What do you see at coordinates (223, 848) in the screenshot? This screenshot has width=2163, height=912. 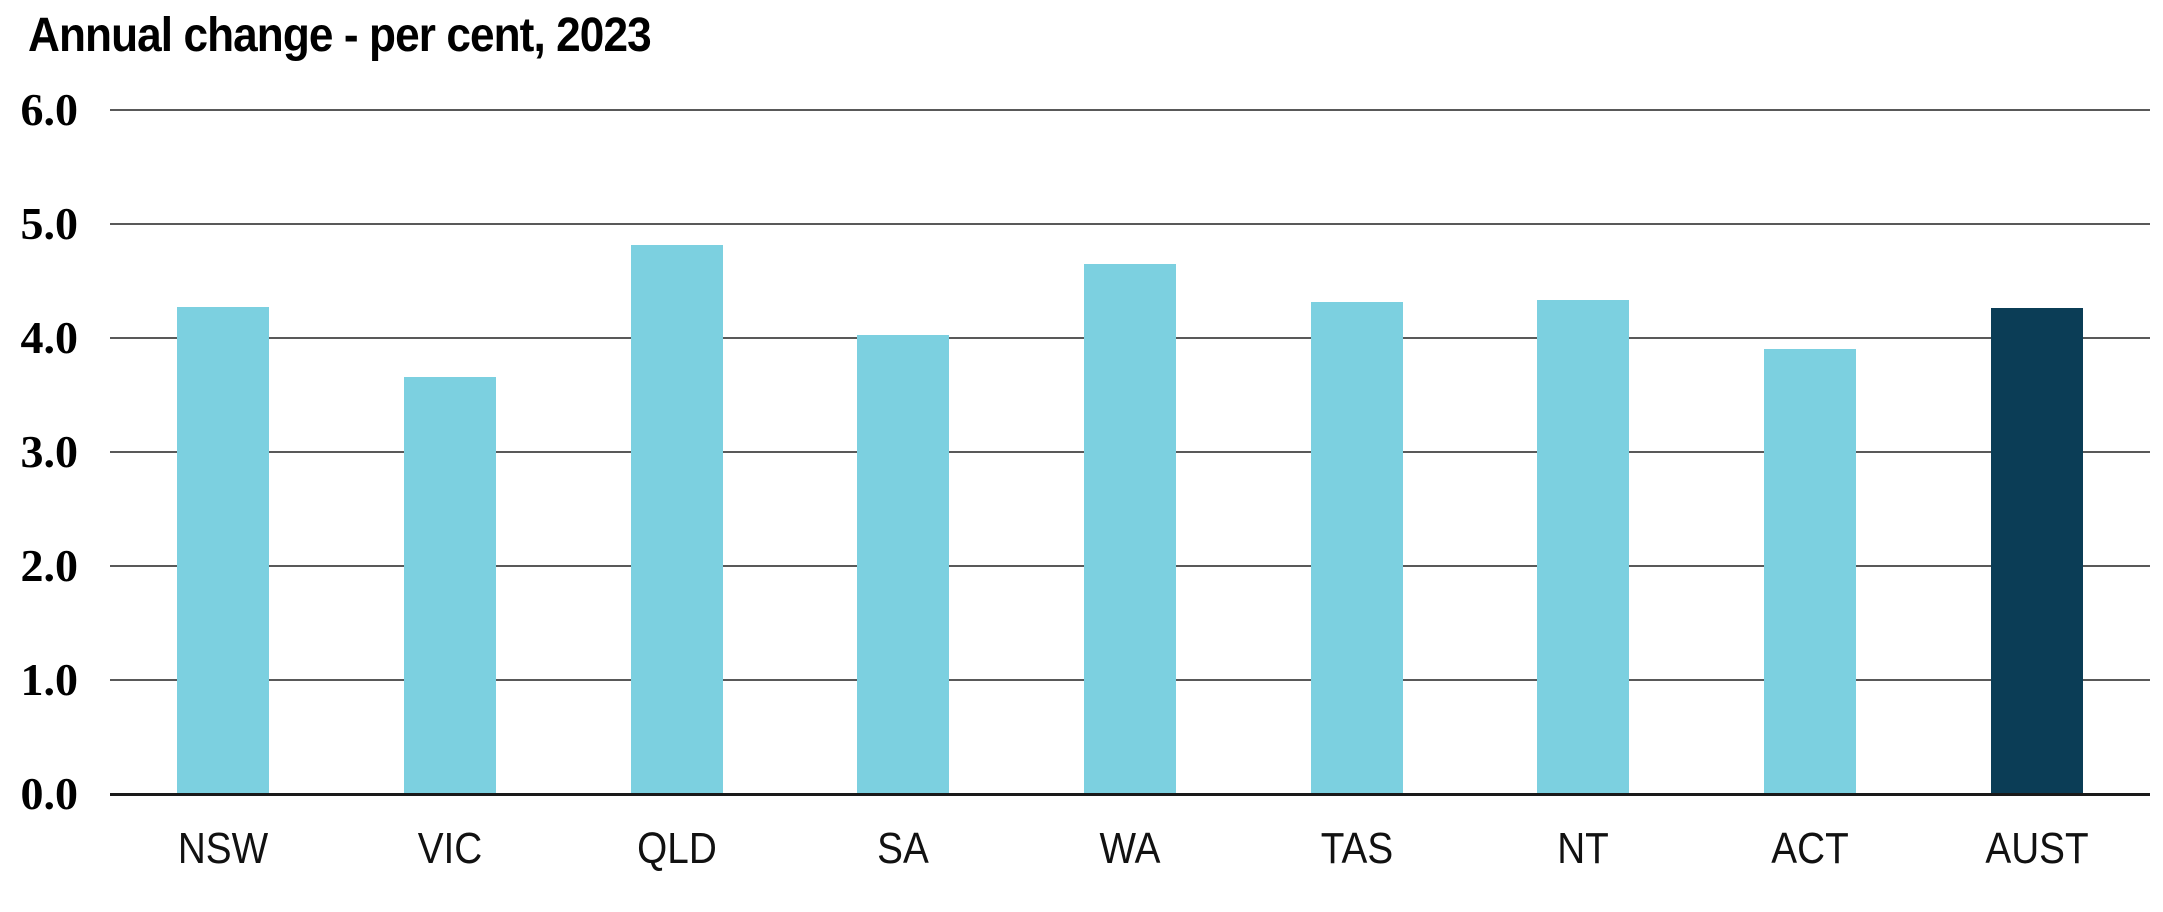 I see `x-tick-label-nsw: NSW` at bounding box center [223, 848].